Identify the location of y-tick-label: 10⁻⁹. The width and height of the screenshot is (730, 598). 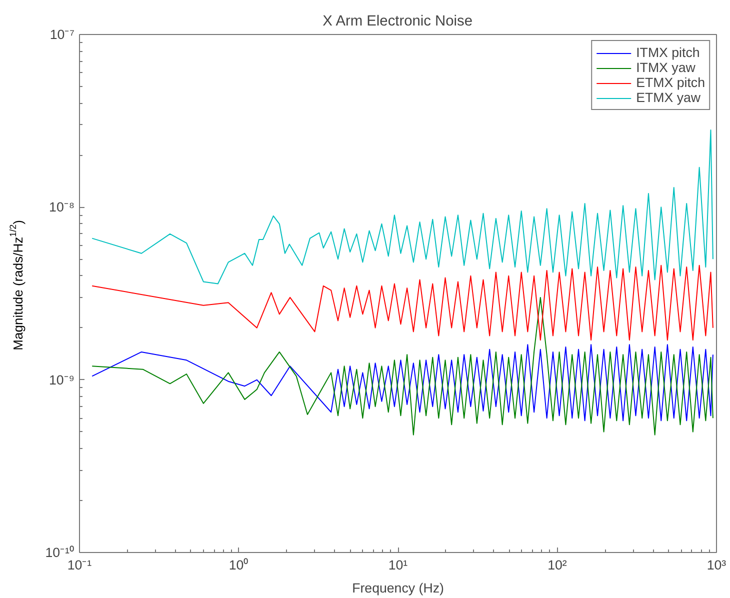
(61, 380).